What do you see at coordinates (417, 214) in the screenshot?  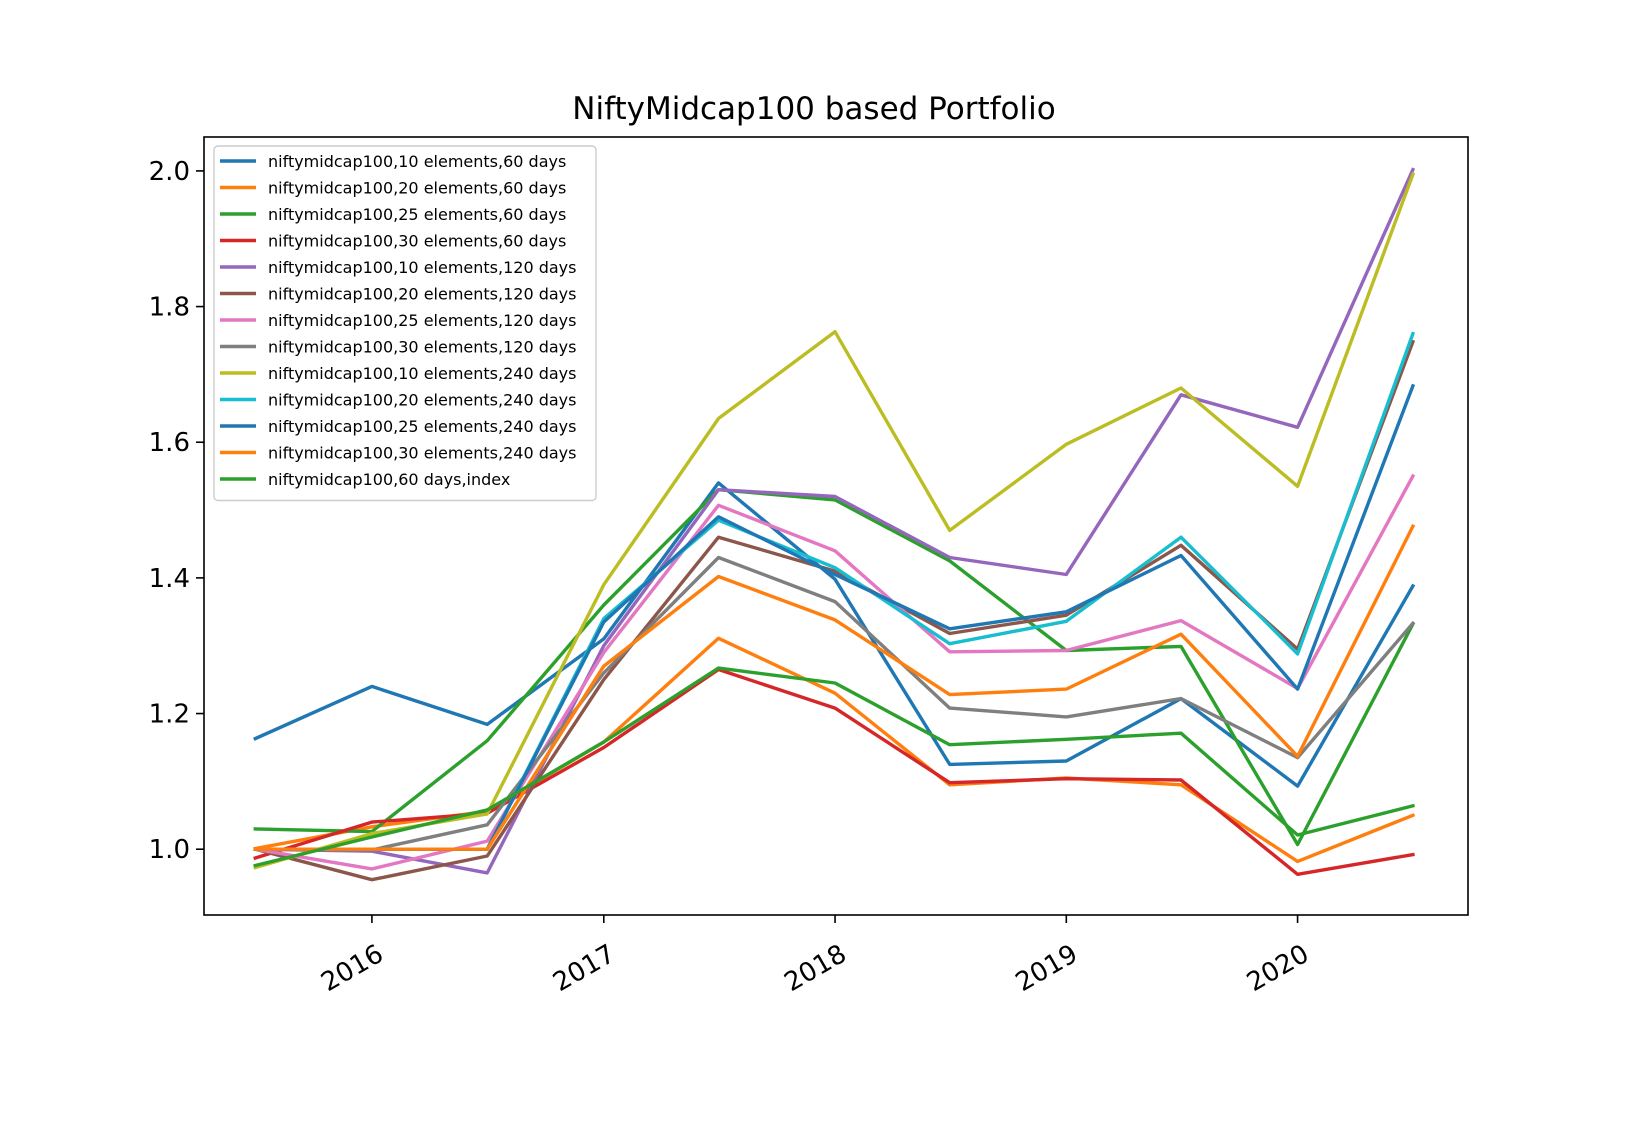 I see `legend-label: niftymidcap100,25 elements,60 days` at bounding box center [417, 214].